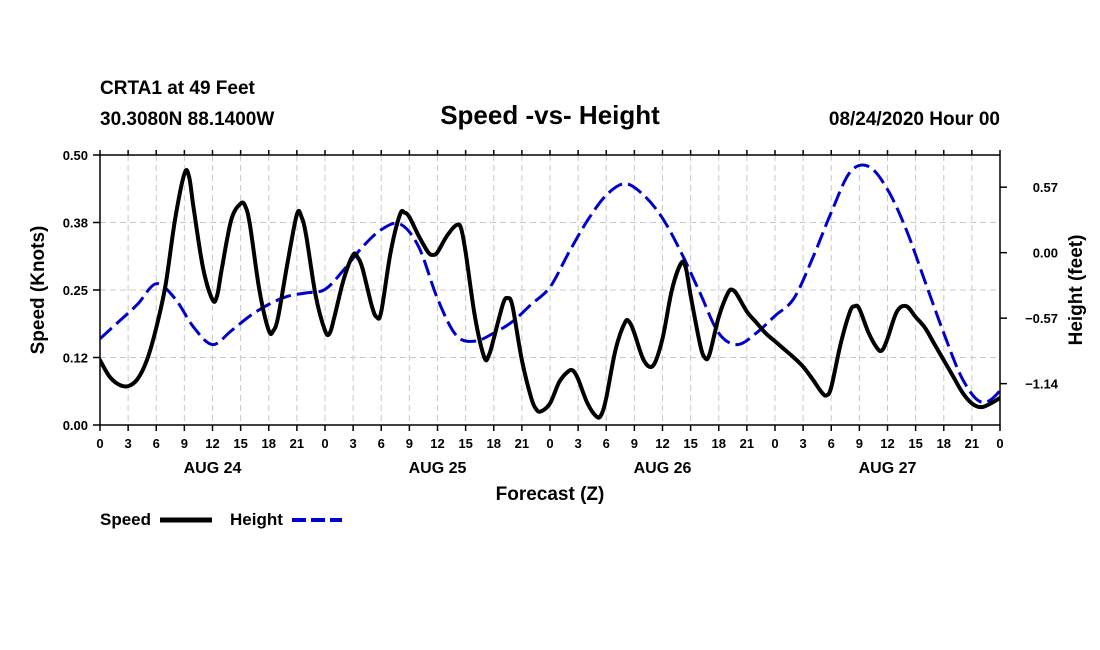 This screenshot has width=1100, height=650. I want to click on right-axis-tick-label: 0.00, so click(1045, 253).